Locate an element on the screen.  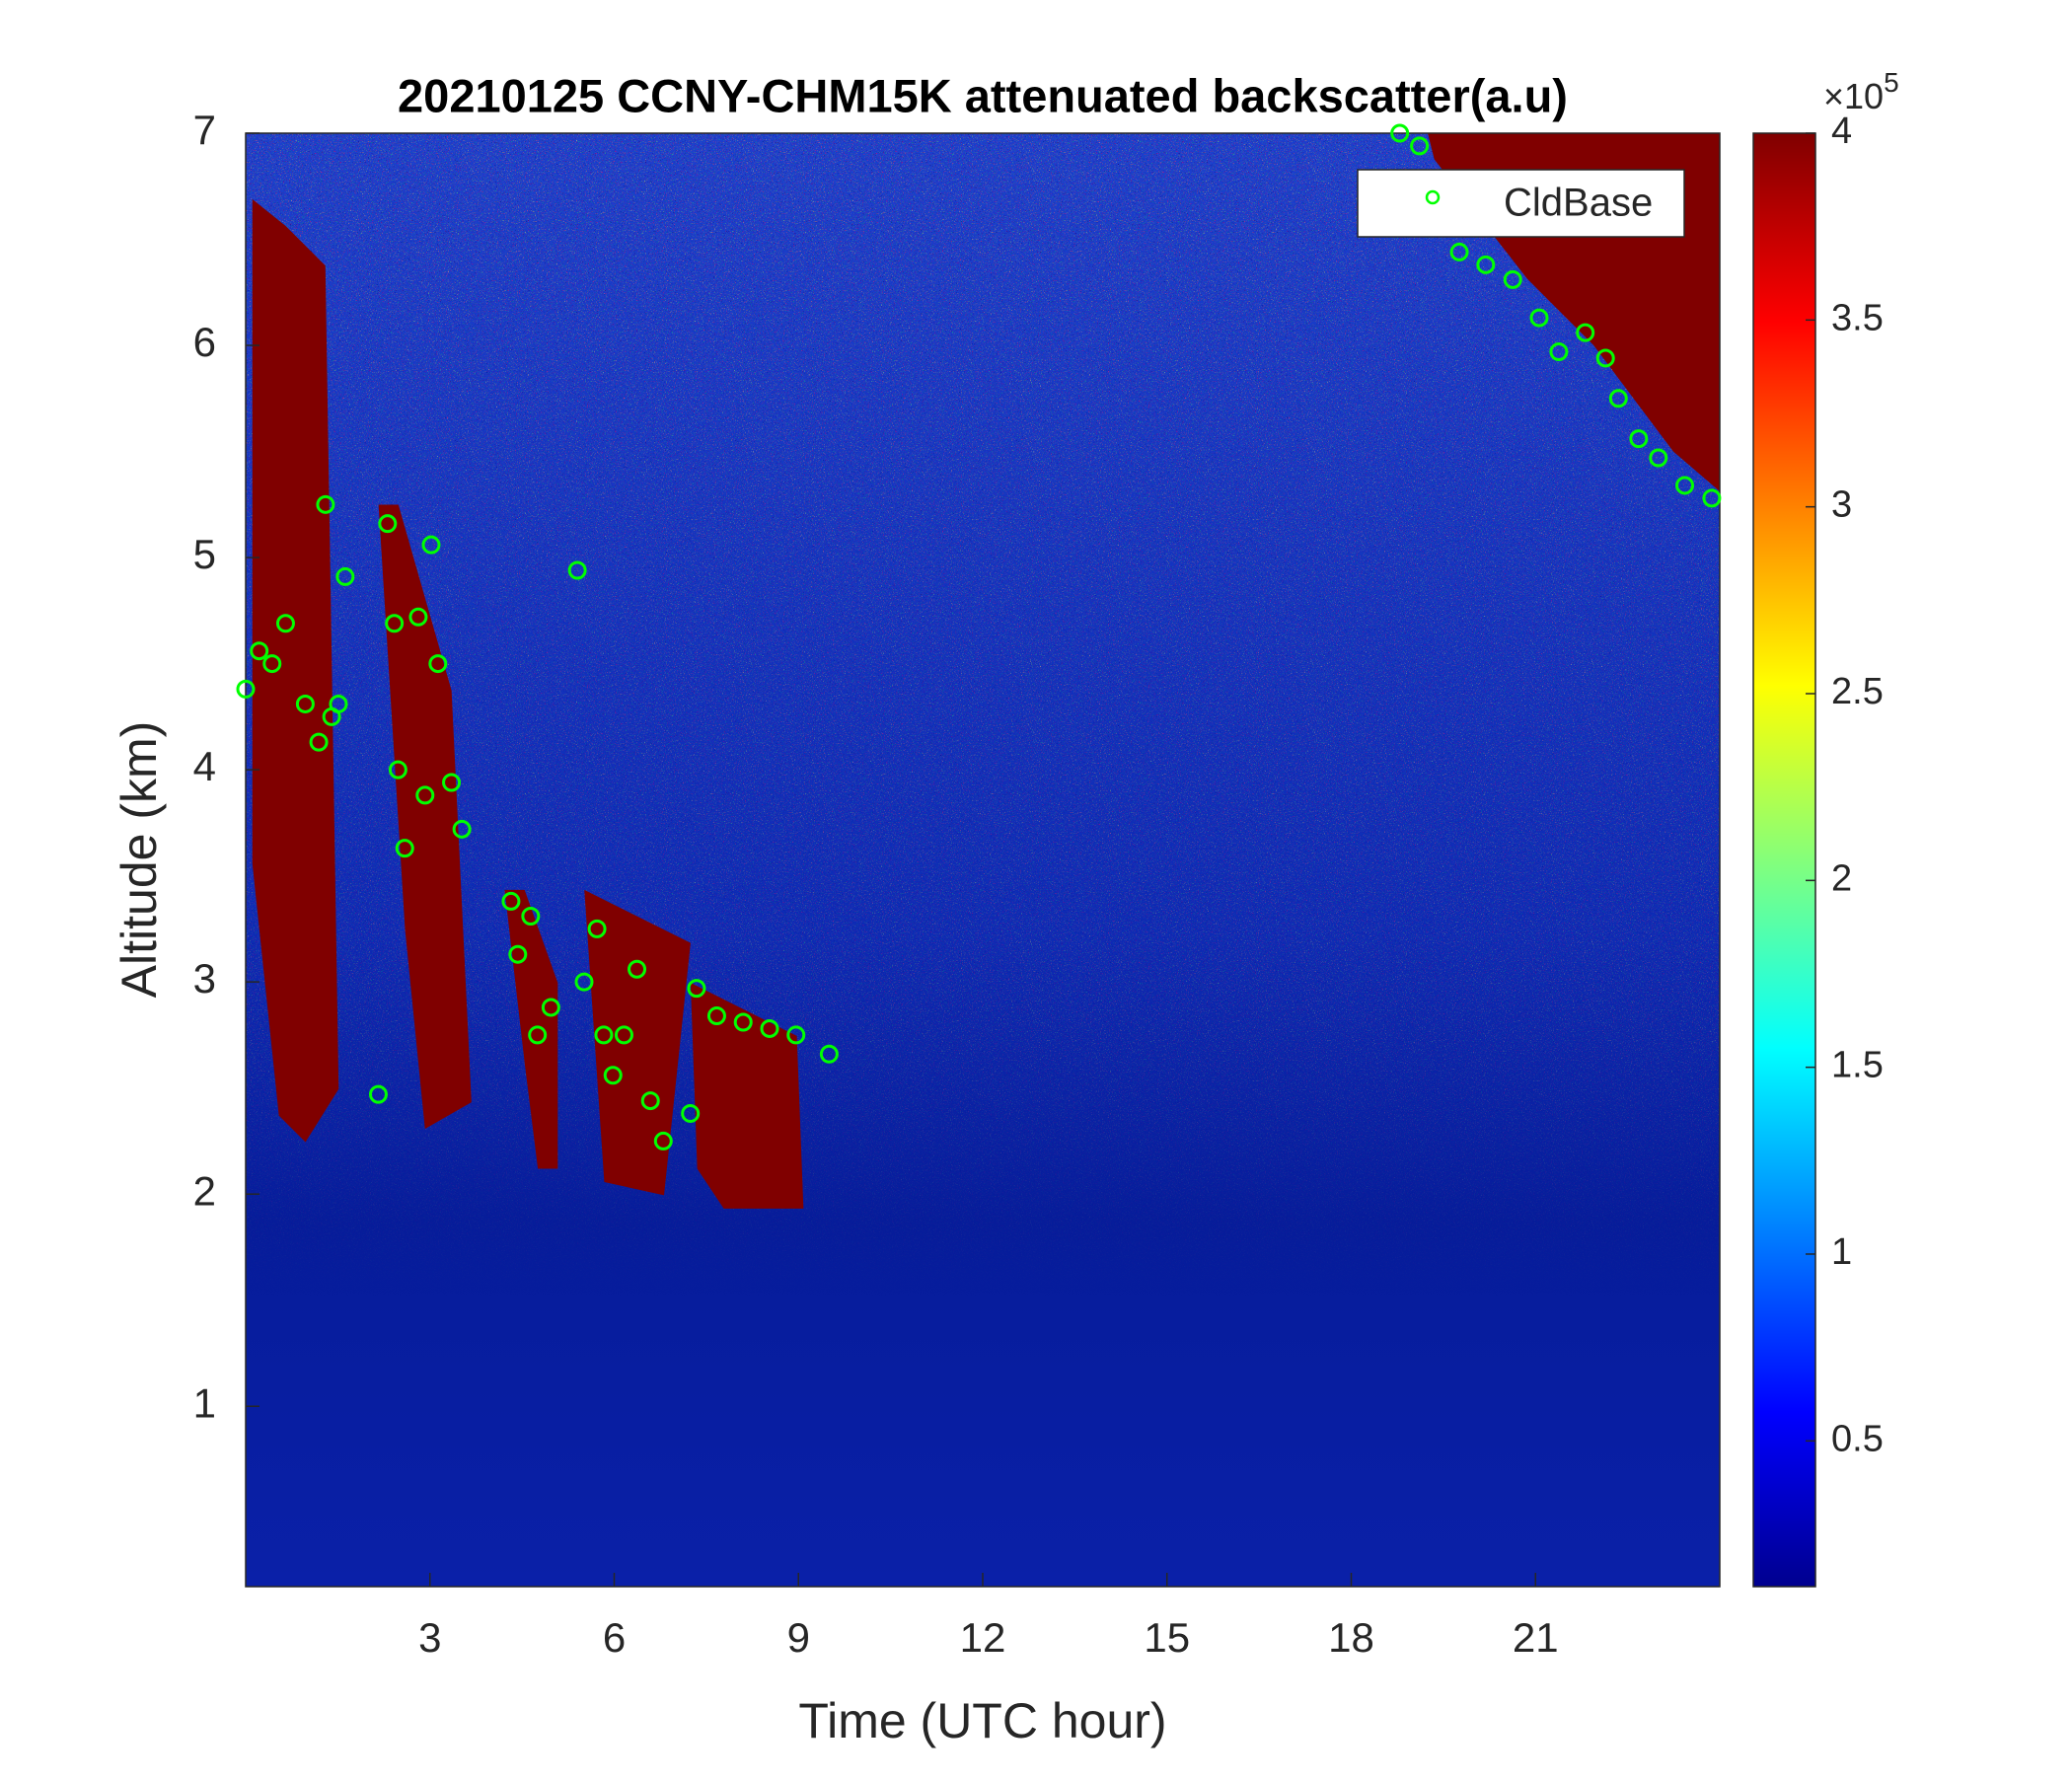
colorbar-exponent-power: 5 is located at coordinates (1892, 82).